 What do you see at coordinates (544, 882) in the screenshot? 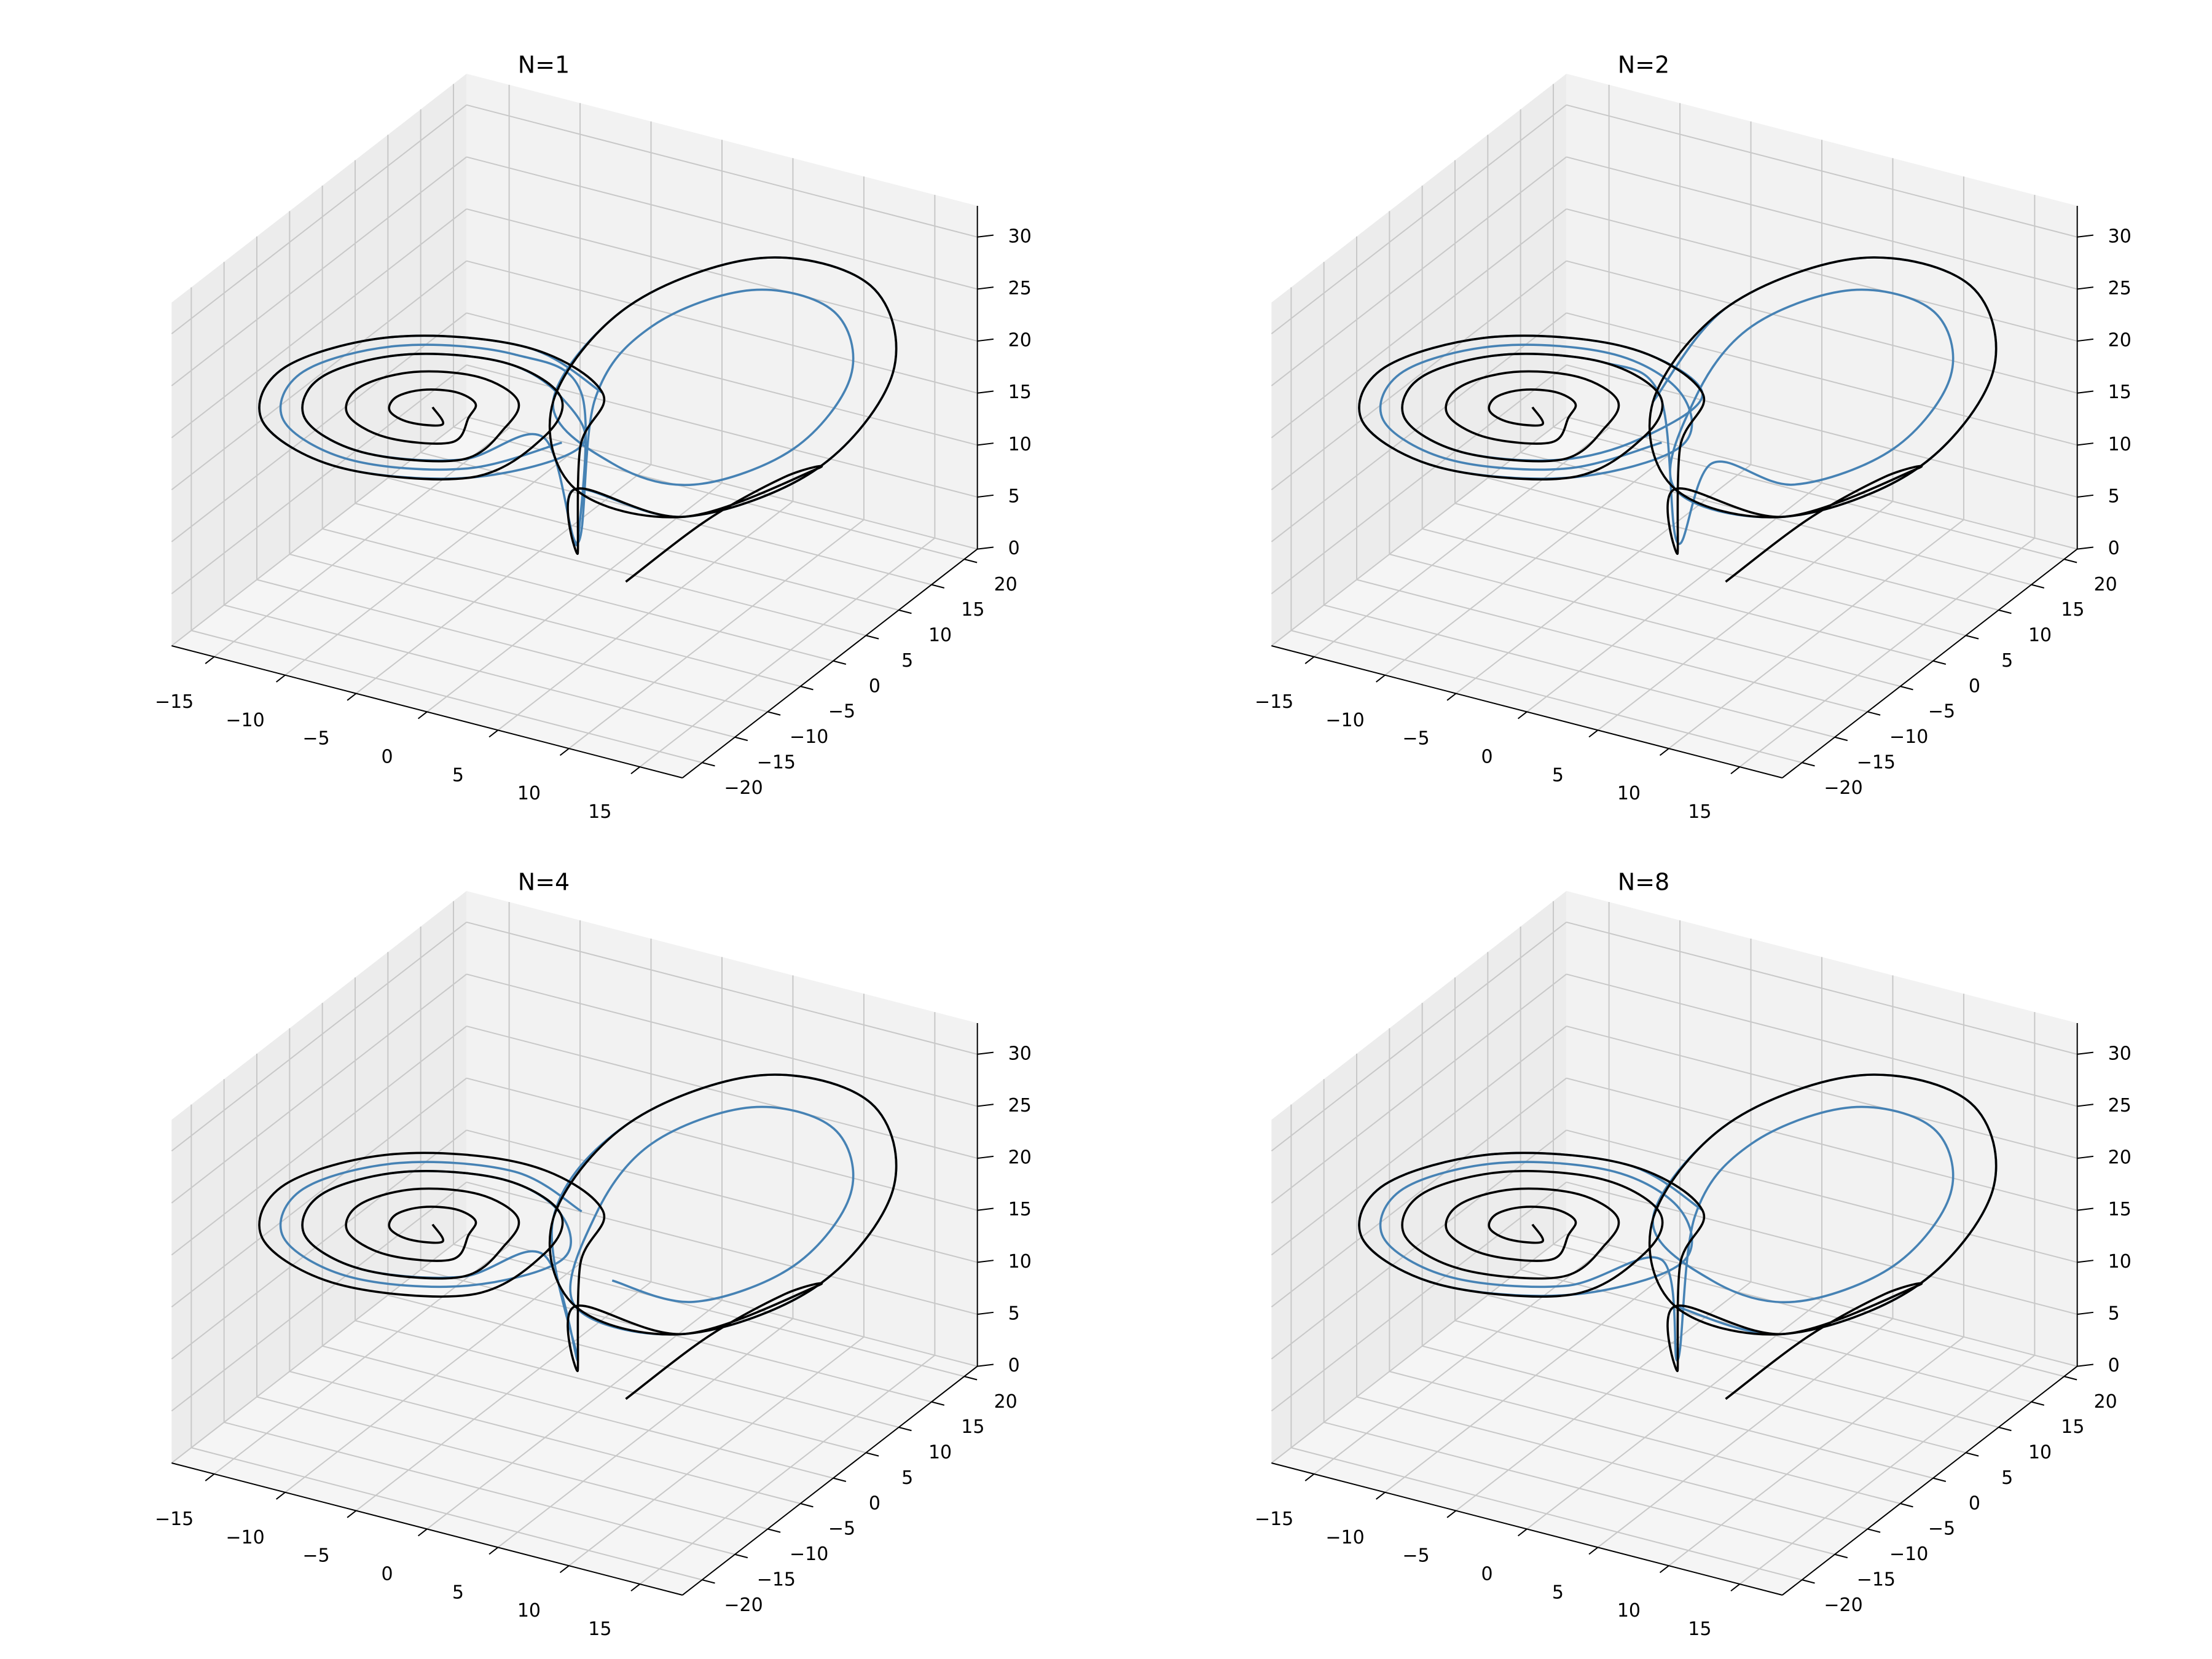
I see `subplot-title: N=4` at bounding box center [544, 882].